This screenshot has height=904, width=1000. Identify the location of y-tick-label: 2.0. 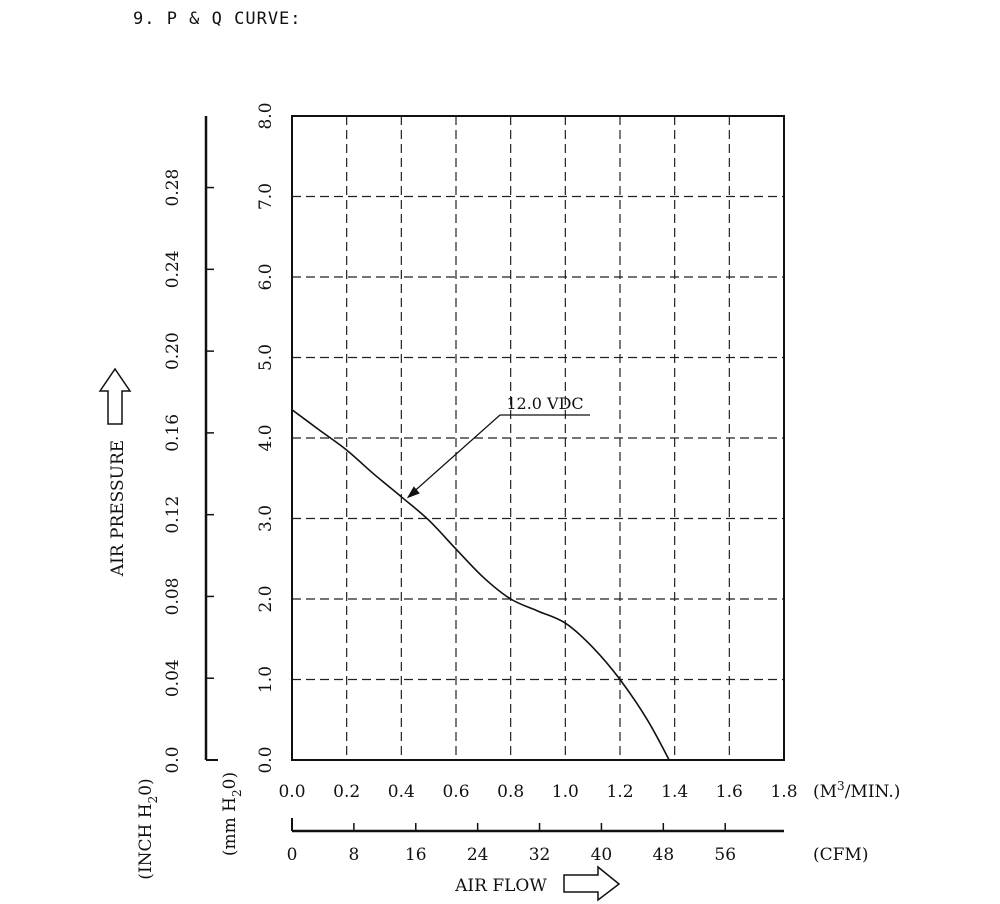
(266, 598).